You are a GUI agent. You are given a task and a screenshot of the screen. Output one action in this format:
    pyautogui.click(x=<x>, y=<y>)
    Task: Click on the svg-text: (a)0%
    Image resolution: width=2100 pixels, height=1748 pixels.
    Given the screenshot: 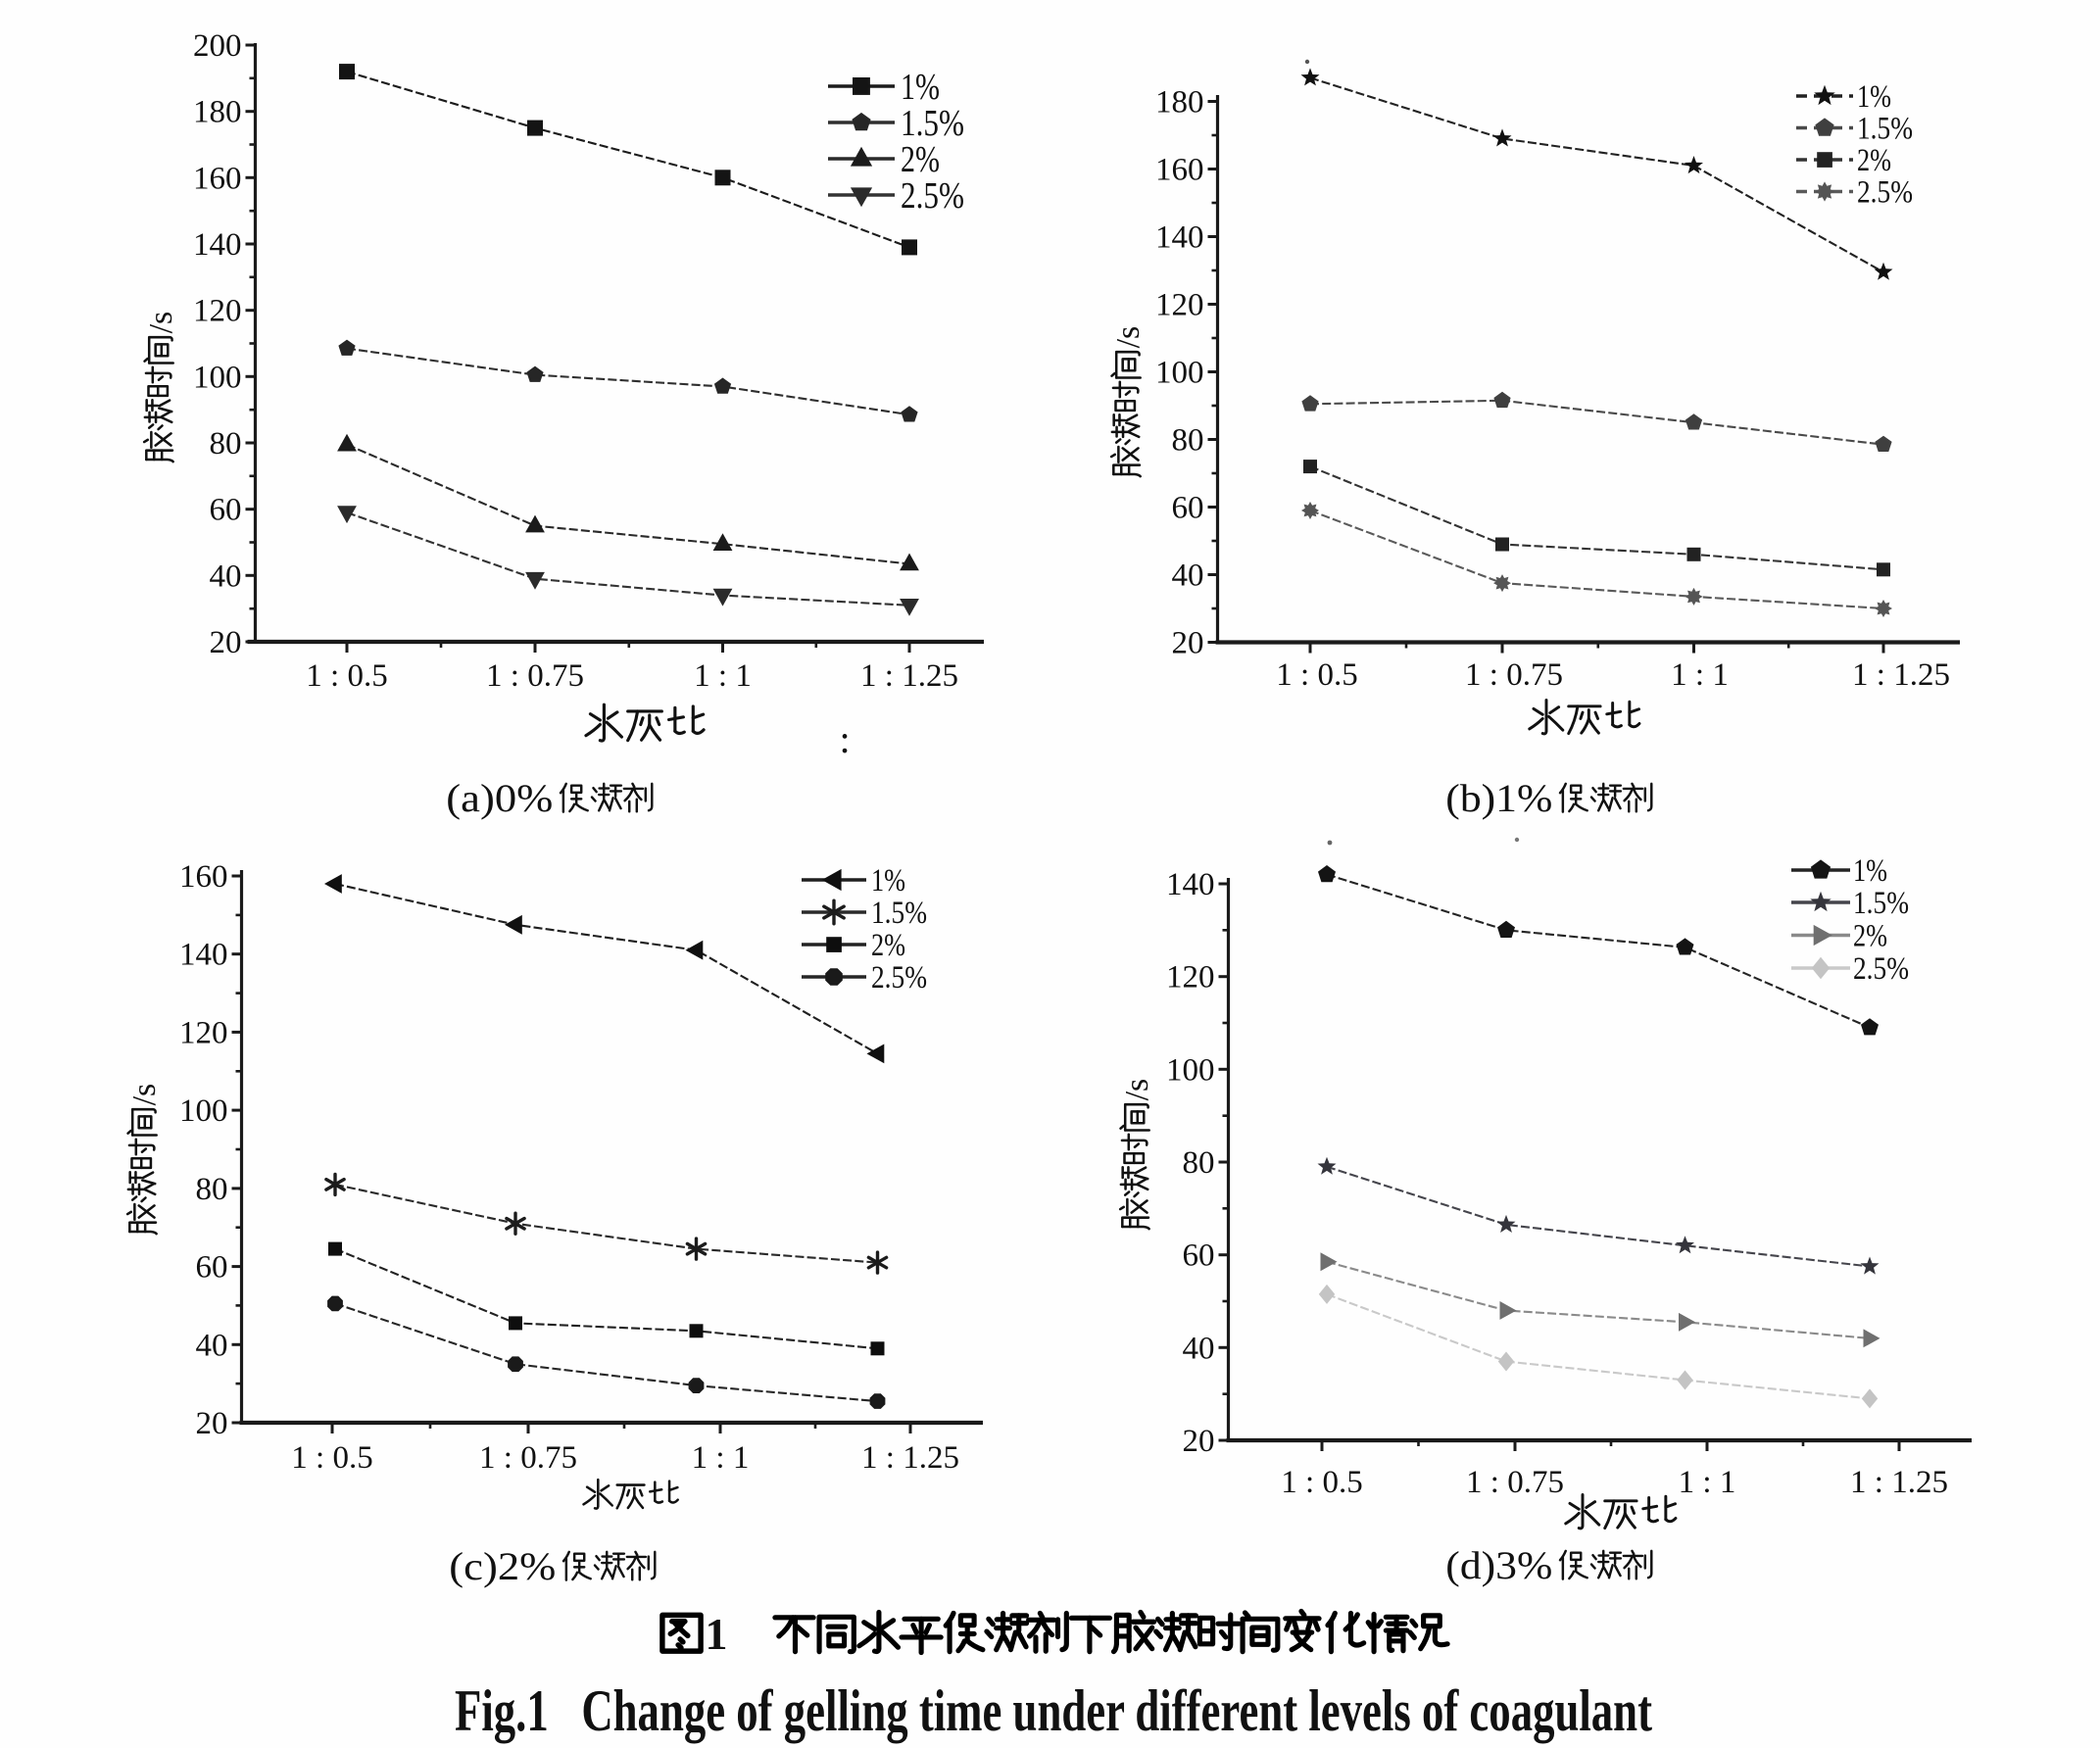 What is the action you would take?
    pyautogui.click(x=499, y=798)
    